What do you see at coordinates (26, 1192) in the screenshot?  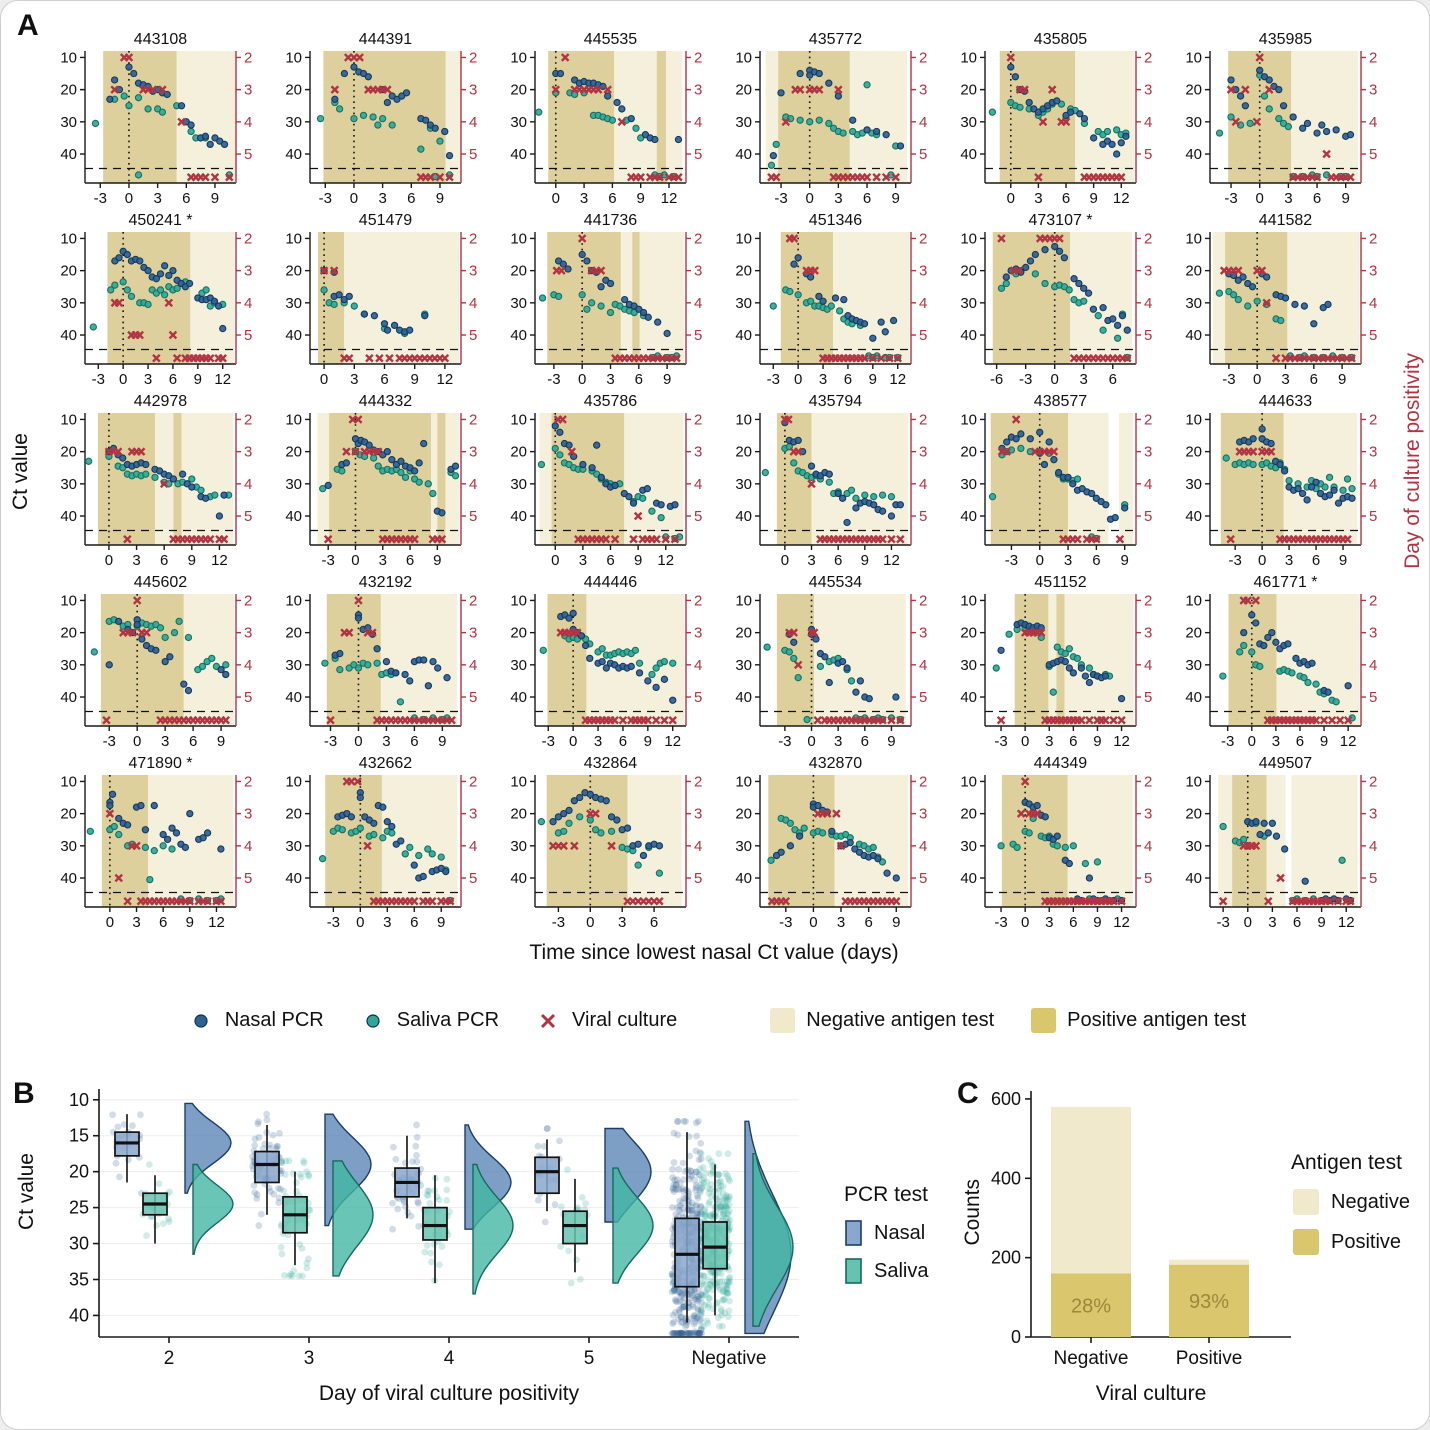 I see `panel-b-ylabel: Ct value` at bounding box center [26, 1192].